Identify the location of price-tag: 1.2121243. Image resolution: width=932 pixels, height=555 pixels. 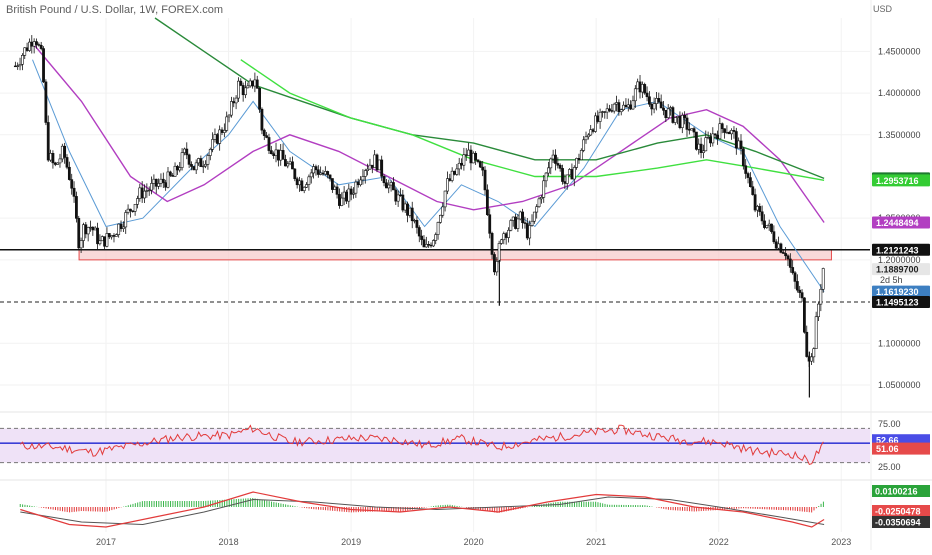
(901, 249).